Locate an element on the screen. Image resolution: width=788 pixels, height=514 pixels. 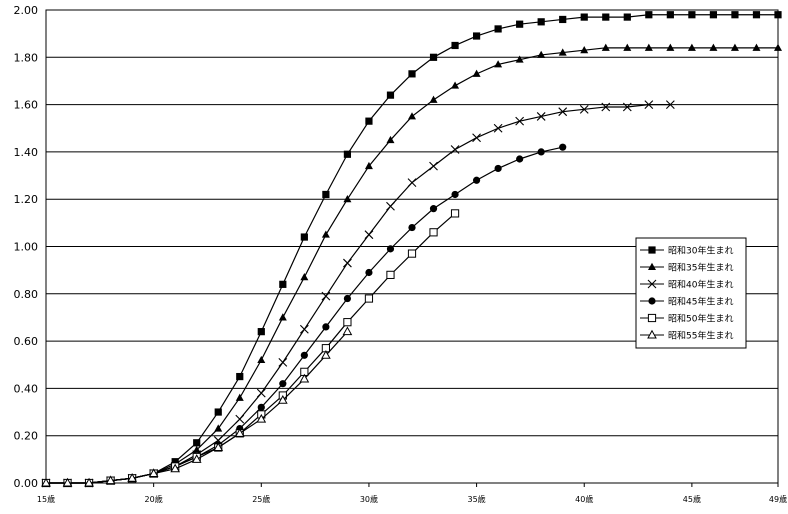
legend-item: 昭和30年生まれ is located at coordinates (686, 251).